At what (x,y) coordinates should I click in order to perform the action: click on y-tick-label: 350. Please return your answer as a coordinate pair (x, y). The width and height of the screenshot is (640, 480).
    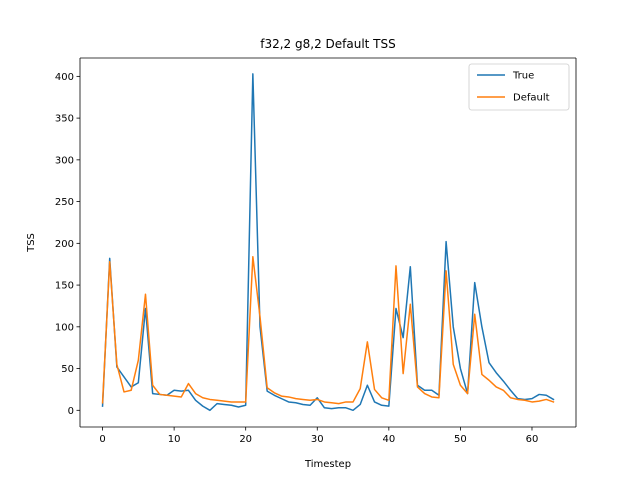
    Looking at the image, I should click on (64, 119).